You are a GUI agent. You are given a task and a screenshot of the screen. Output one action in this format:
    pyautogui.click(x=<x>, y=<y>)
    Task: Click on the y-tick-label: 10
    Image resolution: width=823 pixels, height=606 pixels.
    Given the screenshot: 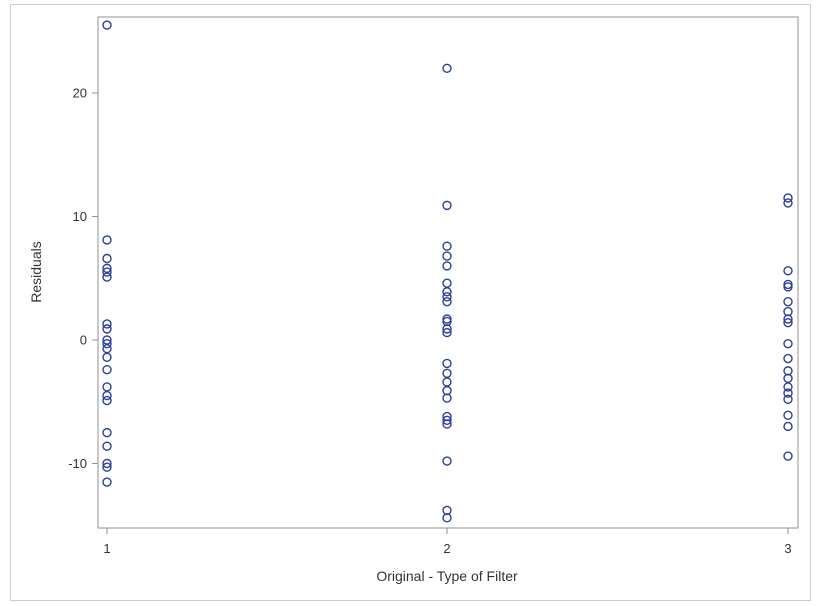 What is the action you would take?
    pyautogui.click(x=80, y=216)
    